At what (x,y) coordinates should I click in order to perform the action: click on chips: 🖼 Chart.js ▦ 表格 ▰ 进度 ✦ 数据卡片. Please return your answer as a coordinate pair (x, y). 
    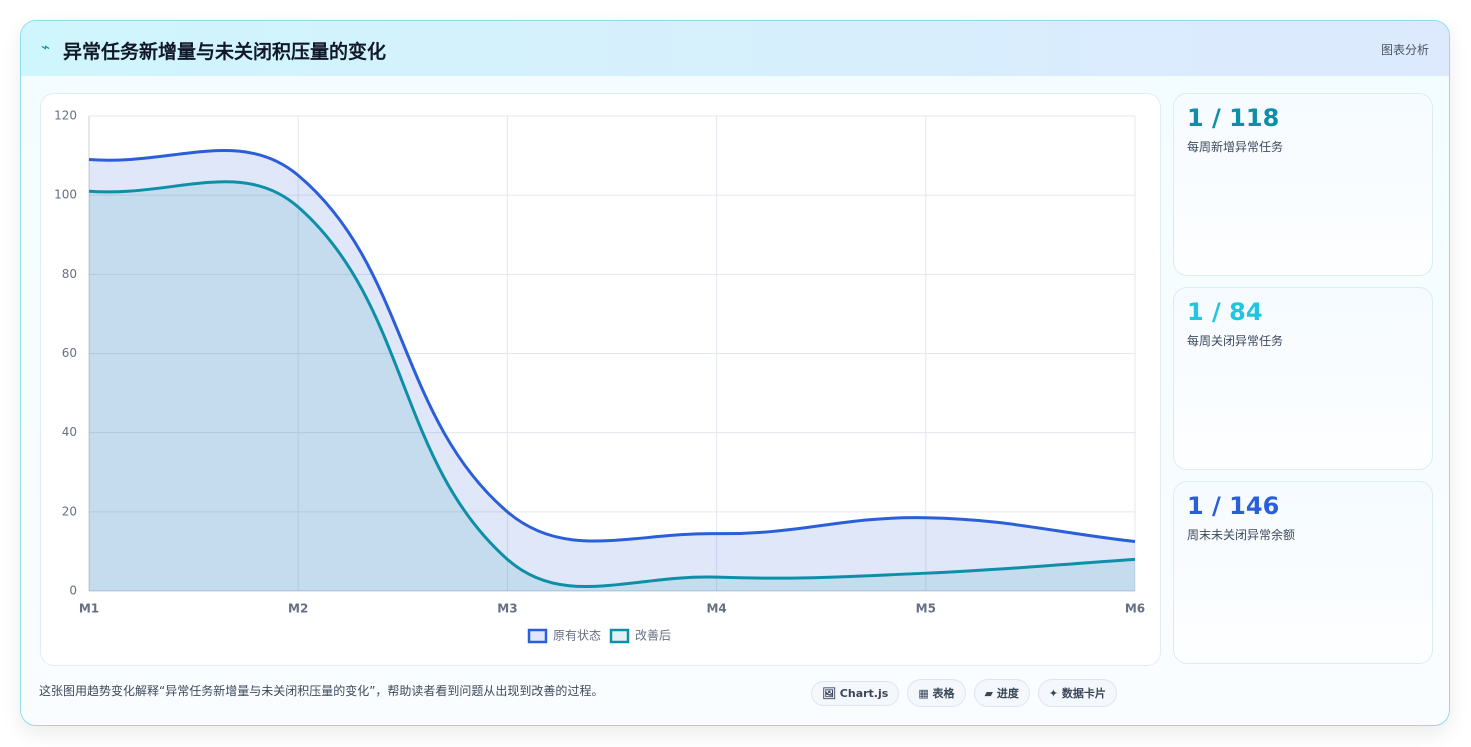
    Looking at the image, I should click on (968, 693).